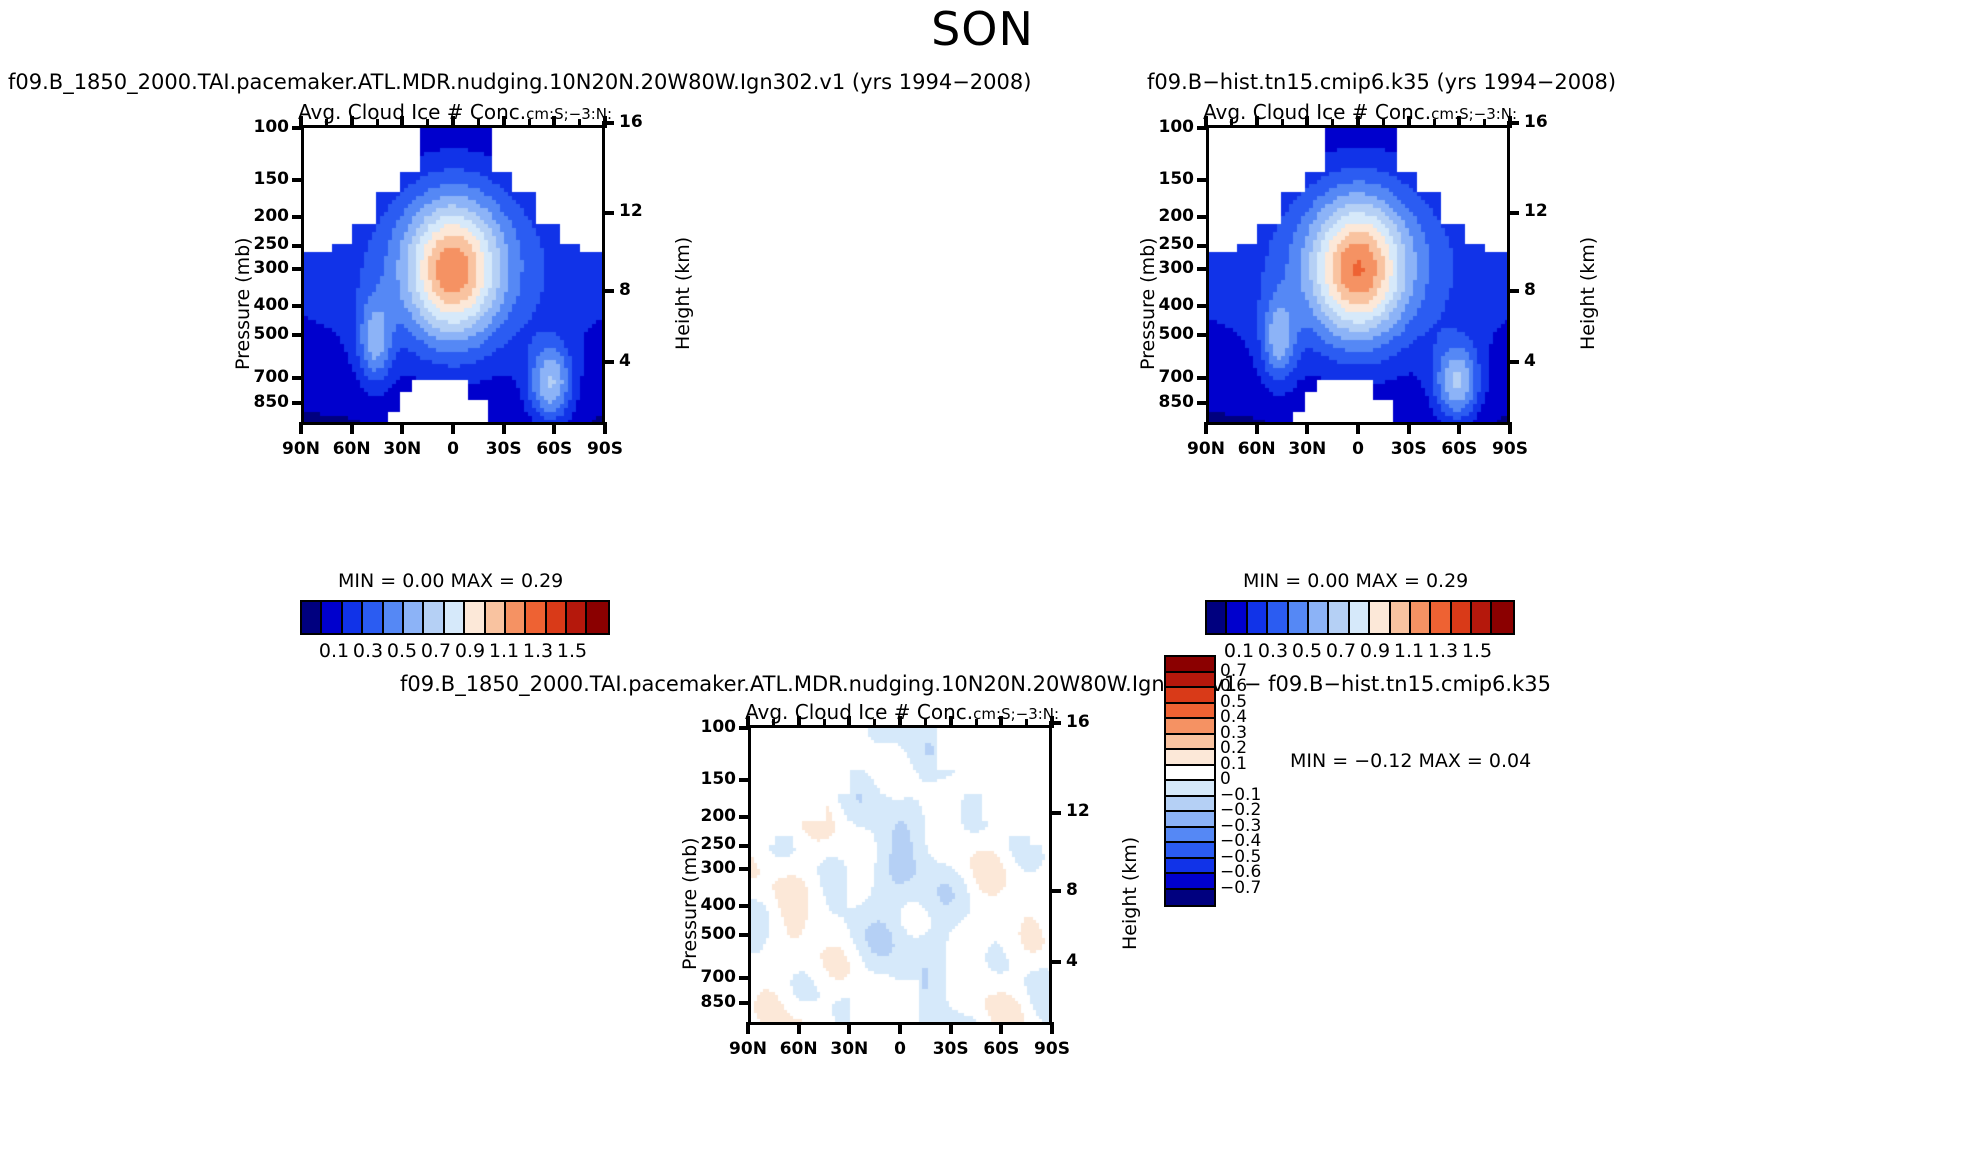 This screenshot has height=1167, width=1965. What do you see at coordinates (271, 126) in the screenshot?
I see `pressure-tick-label: 100` at bounding box center [271, 126].